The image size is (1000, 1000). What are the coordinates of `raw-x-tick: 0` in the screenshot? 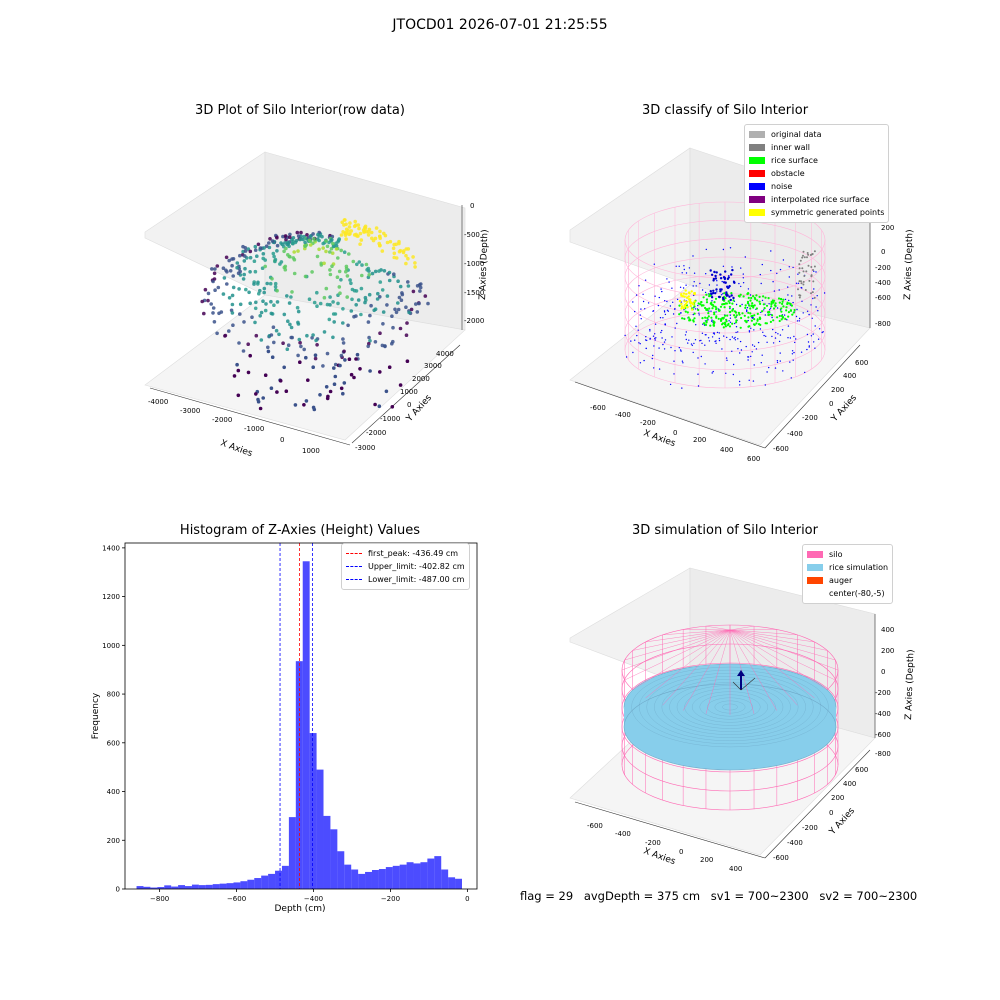 It's located at (282, 440).